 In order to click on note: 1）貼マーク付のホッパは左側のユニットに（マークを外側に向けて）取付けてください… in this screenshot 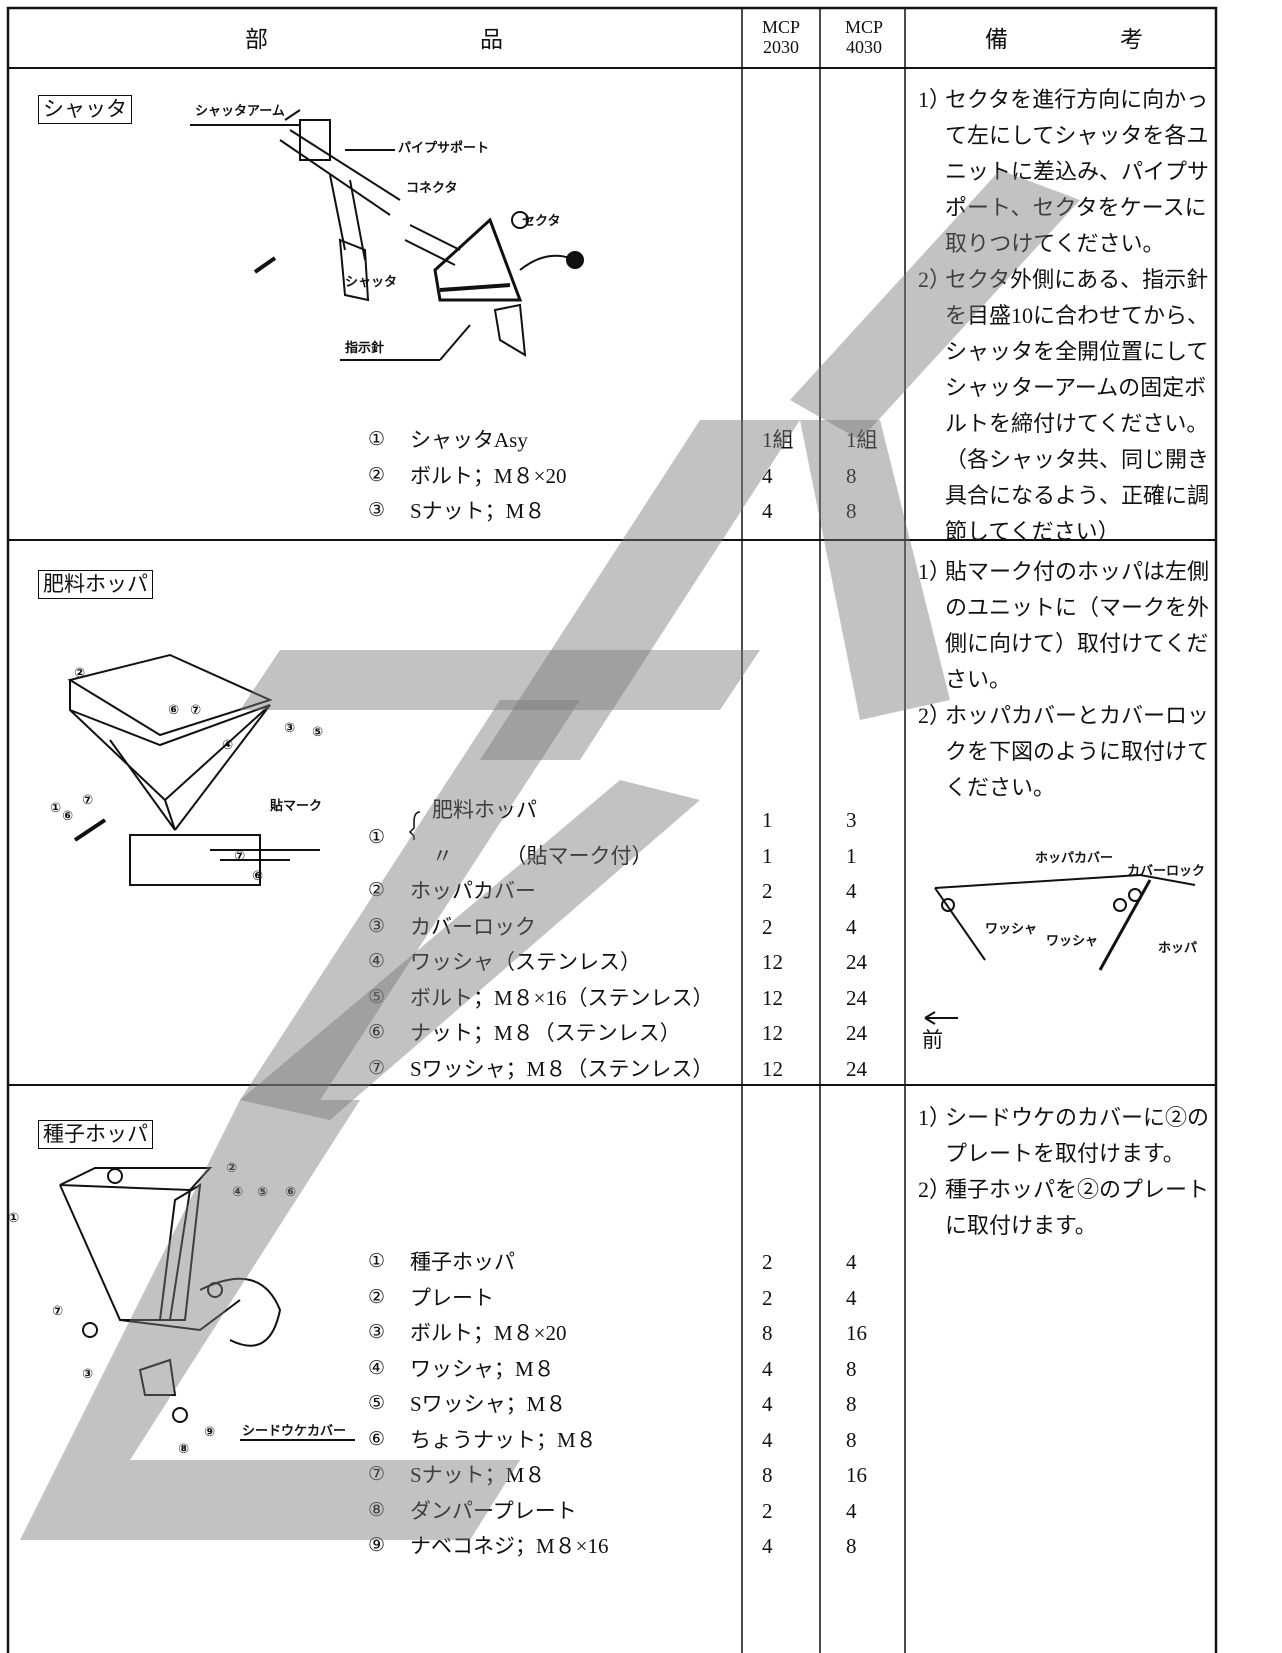, I will do `click(1067, 626)`.